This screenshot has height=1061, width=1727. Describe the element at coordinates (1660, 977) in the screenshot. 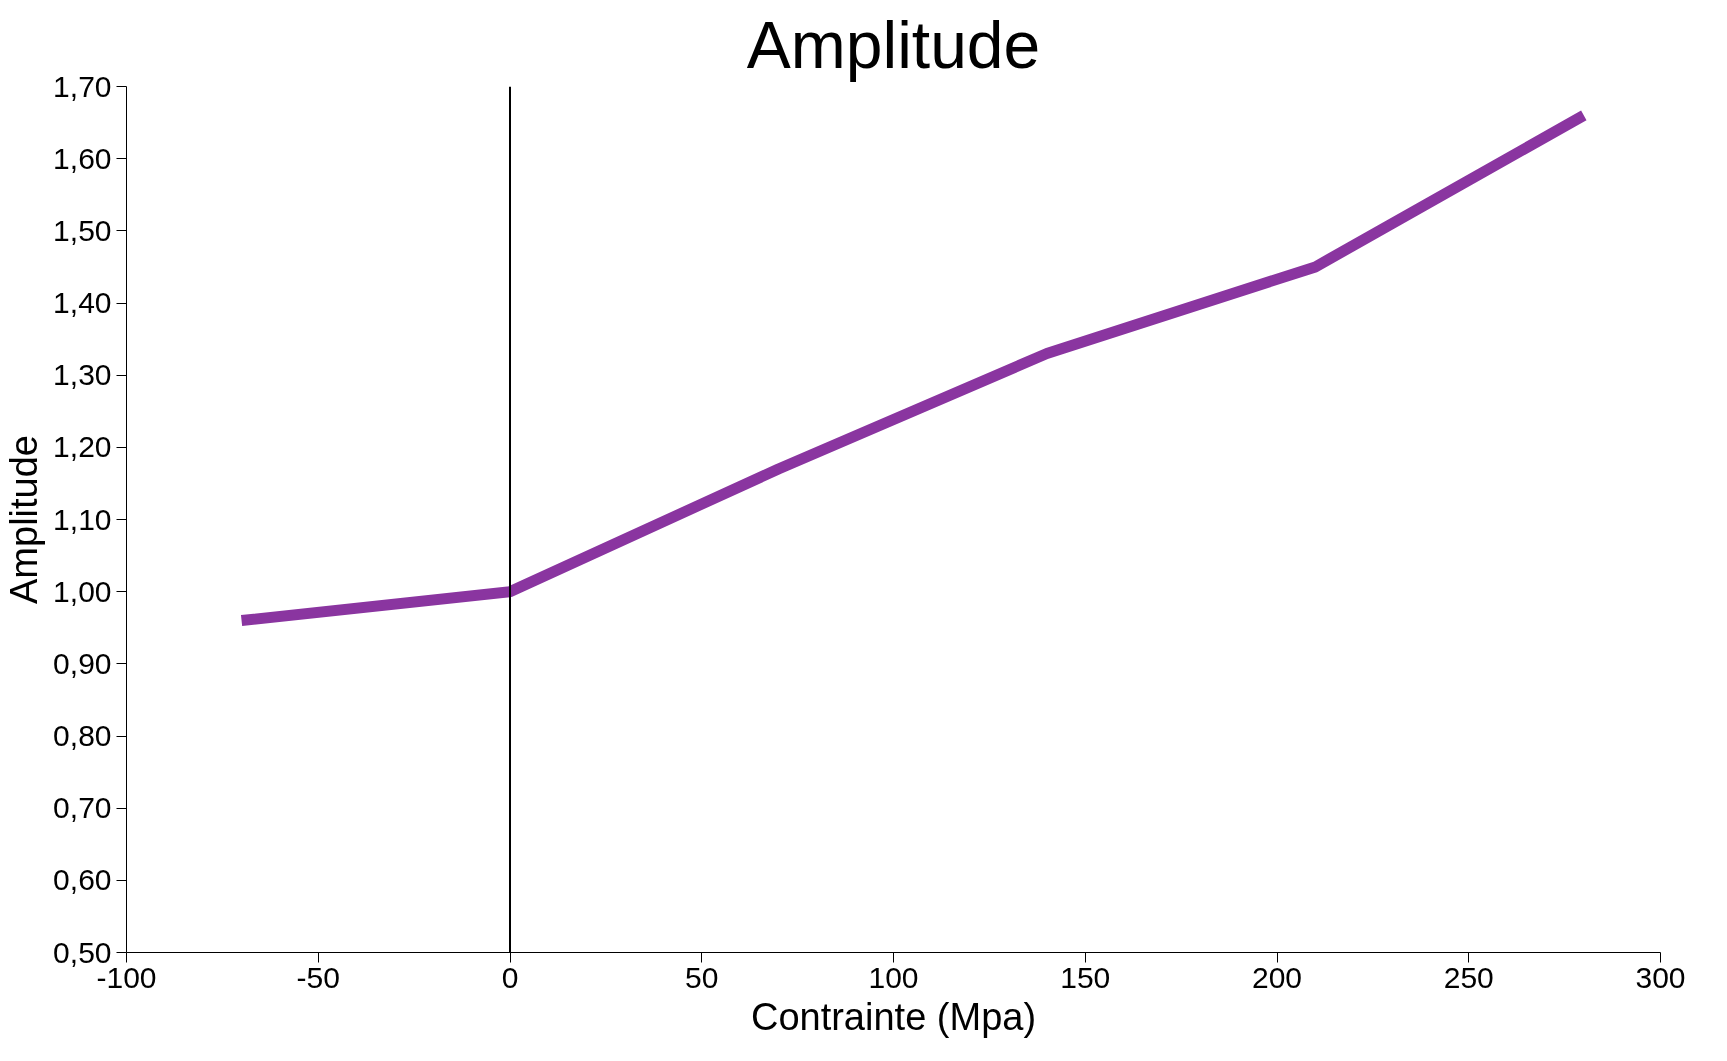

I see `x-tick-label: 300` at that location.